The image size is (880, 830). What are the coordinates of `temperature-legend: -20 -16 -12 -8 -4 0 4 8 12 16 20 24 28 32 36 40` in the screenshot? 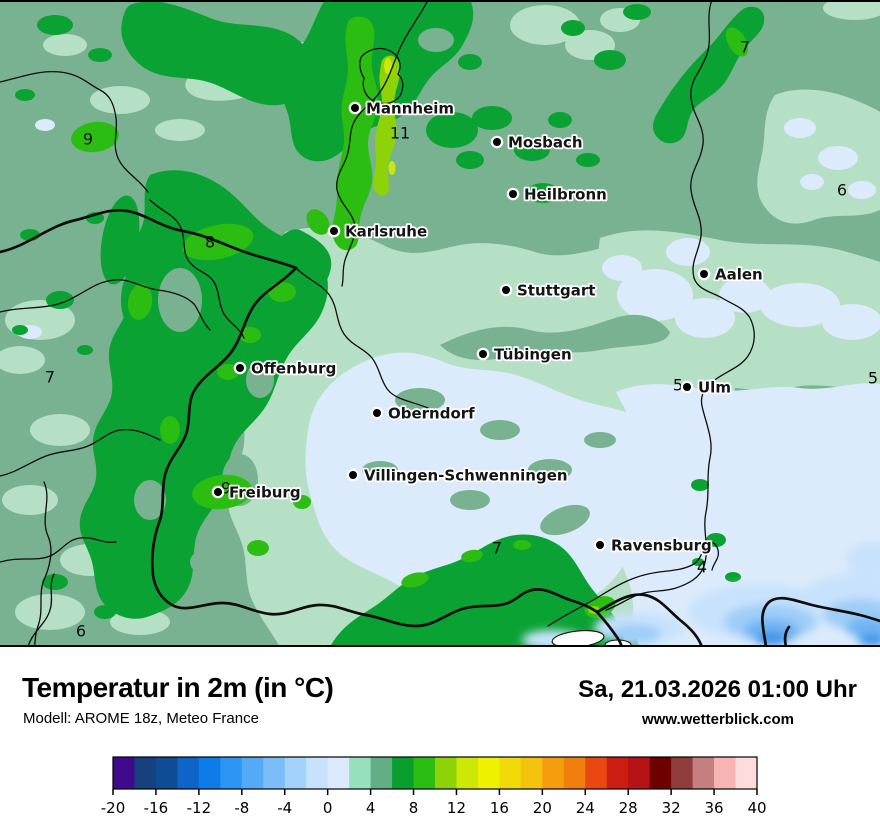 It's located at (440, 790).